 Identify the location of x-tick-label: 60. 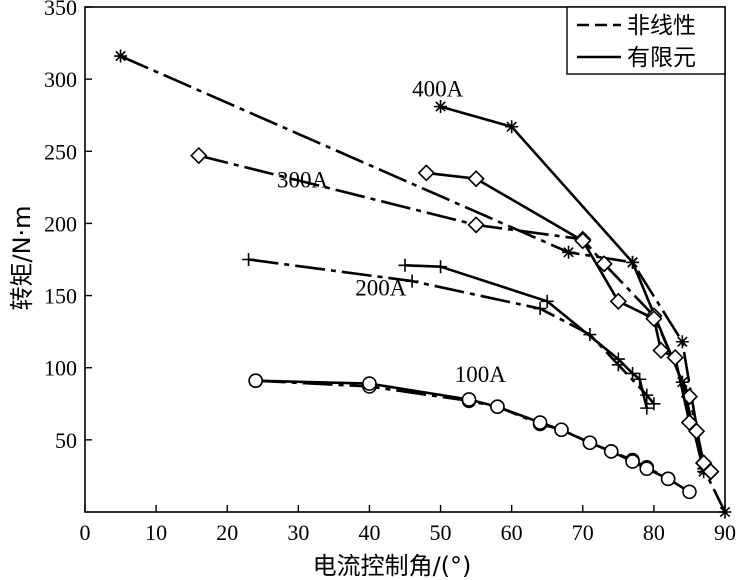
(512, 532).